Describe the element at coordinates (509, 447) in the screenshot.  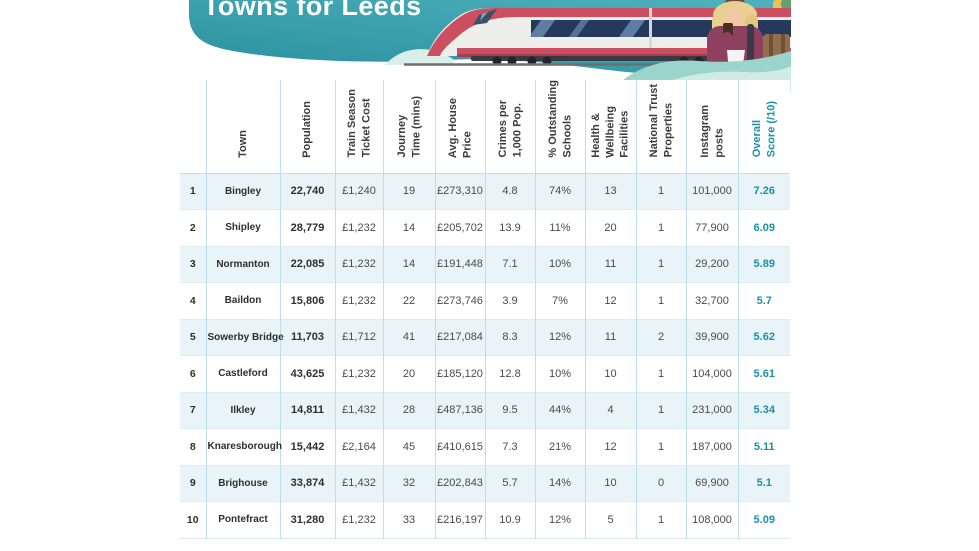
I see `cell-crimes: 7.3` at that location.